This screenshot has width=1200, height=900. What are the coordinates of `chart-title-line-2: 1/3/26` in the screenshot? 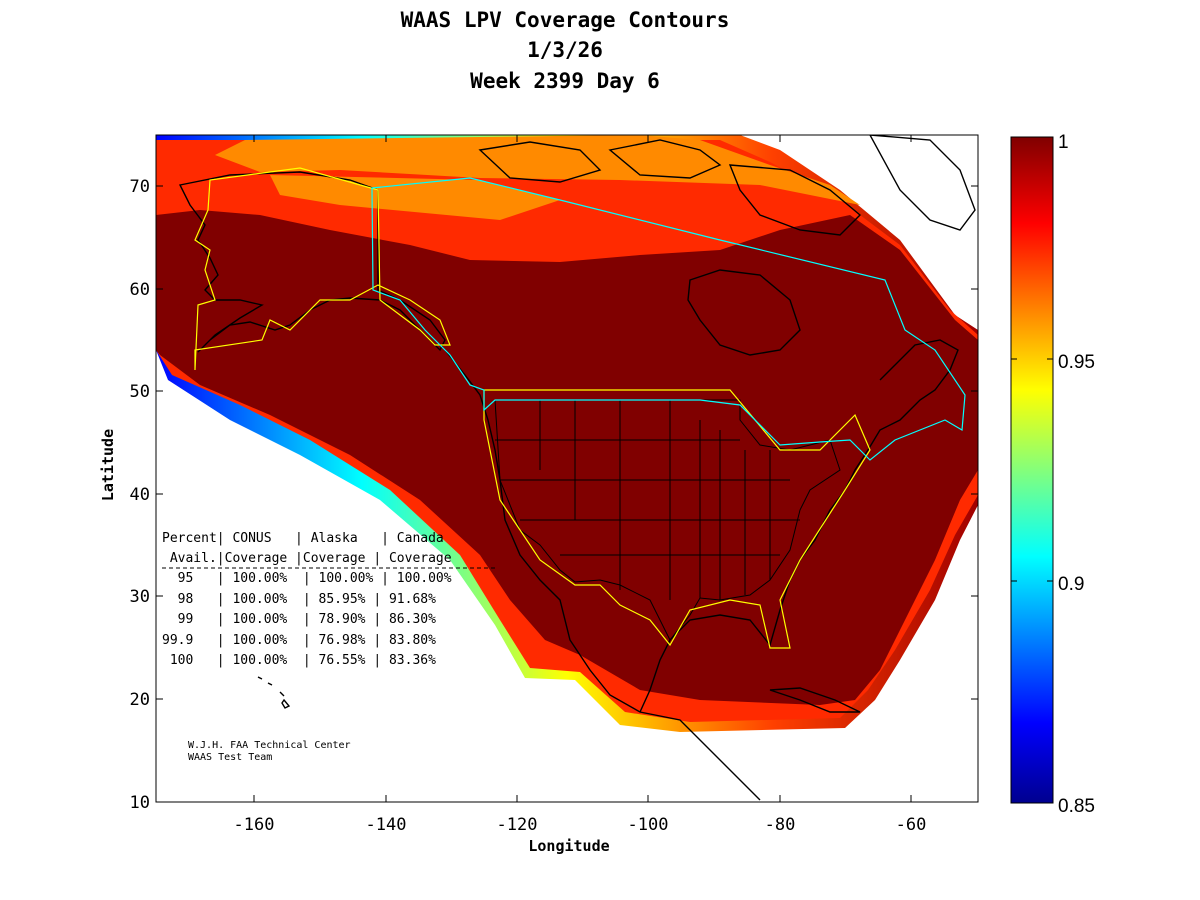 It's located at (565, 50).